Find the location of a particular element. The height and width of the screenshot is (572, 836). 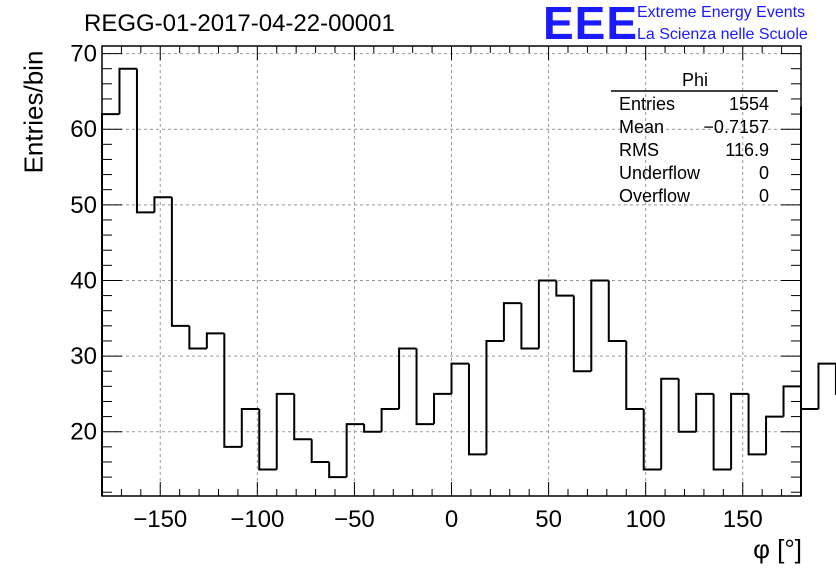

stats-value-underflow: 0 is located at coordinates (763, 173).